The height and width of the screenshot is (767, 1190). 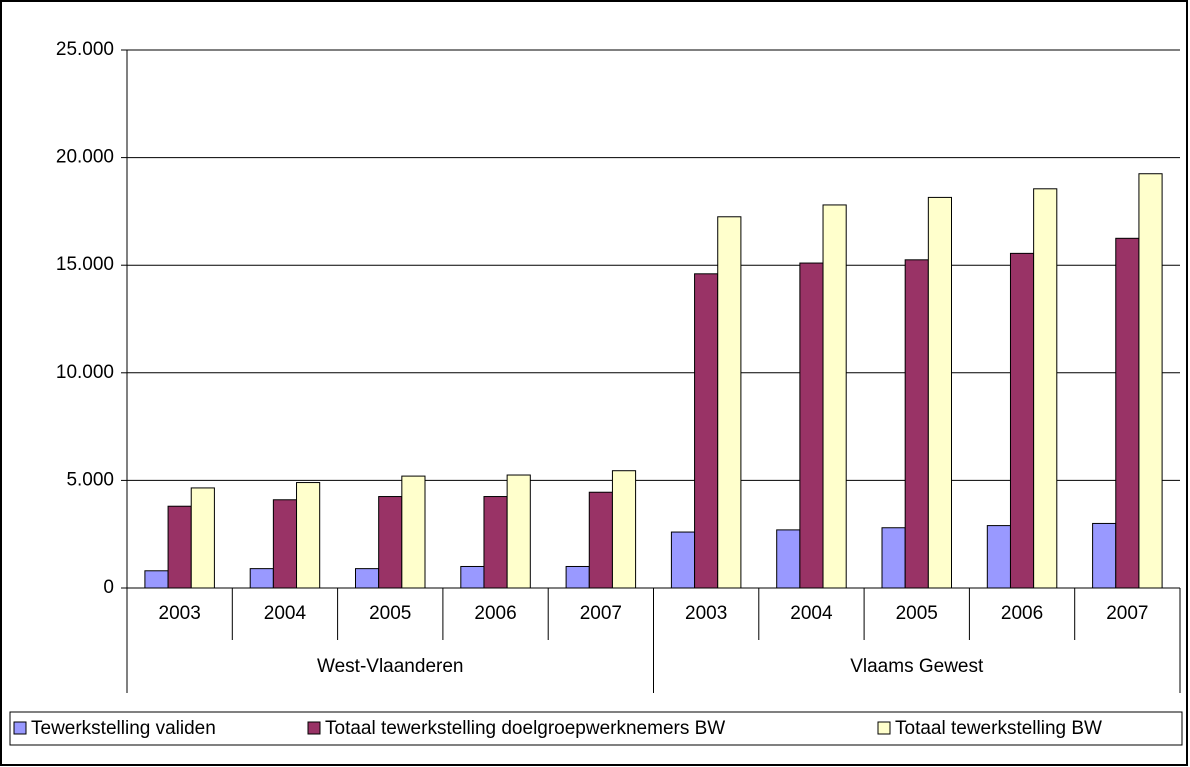 I want to click on y-tick-label: 10.000, so click(x=85, y=372).